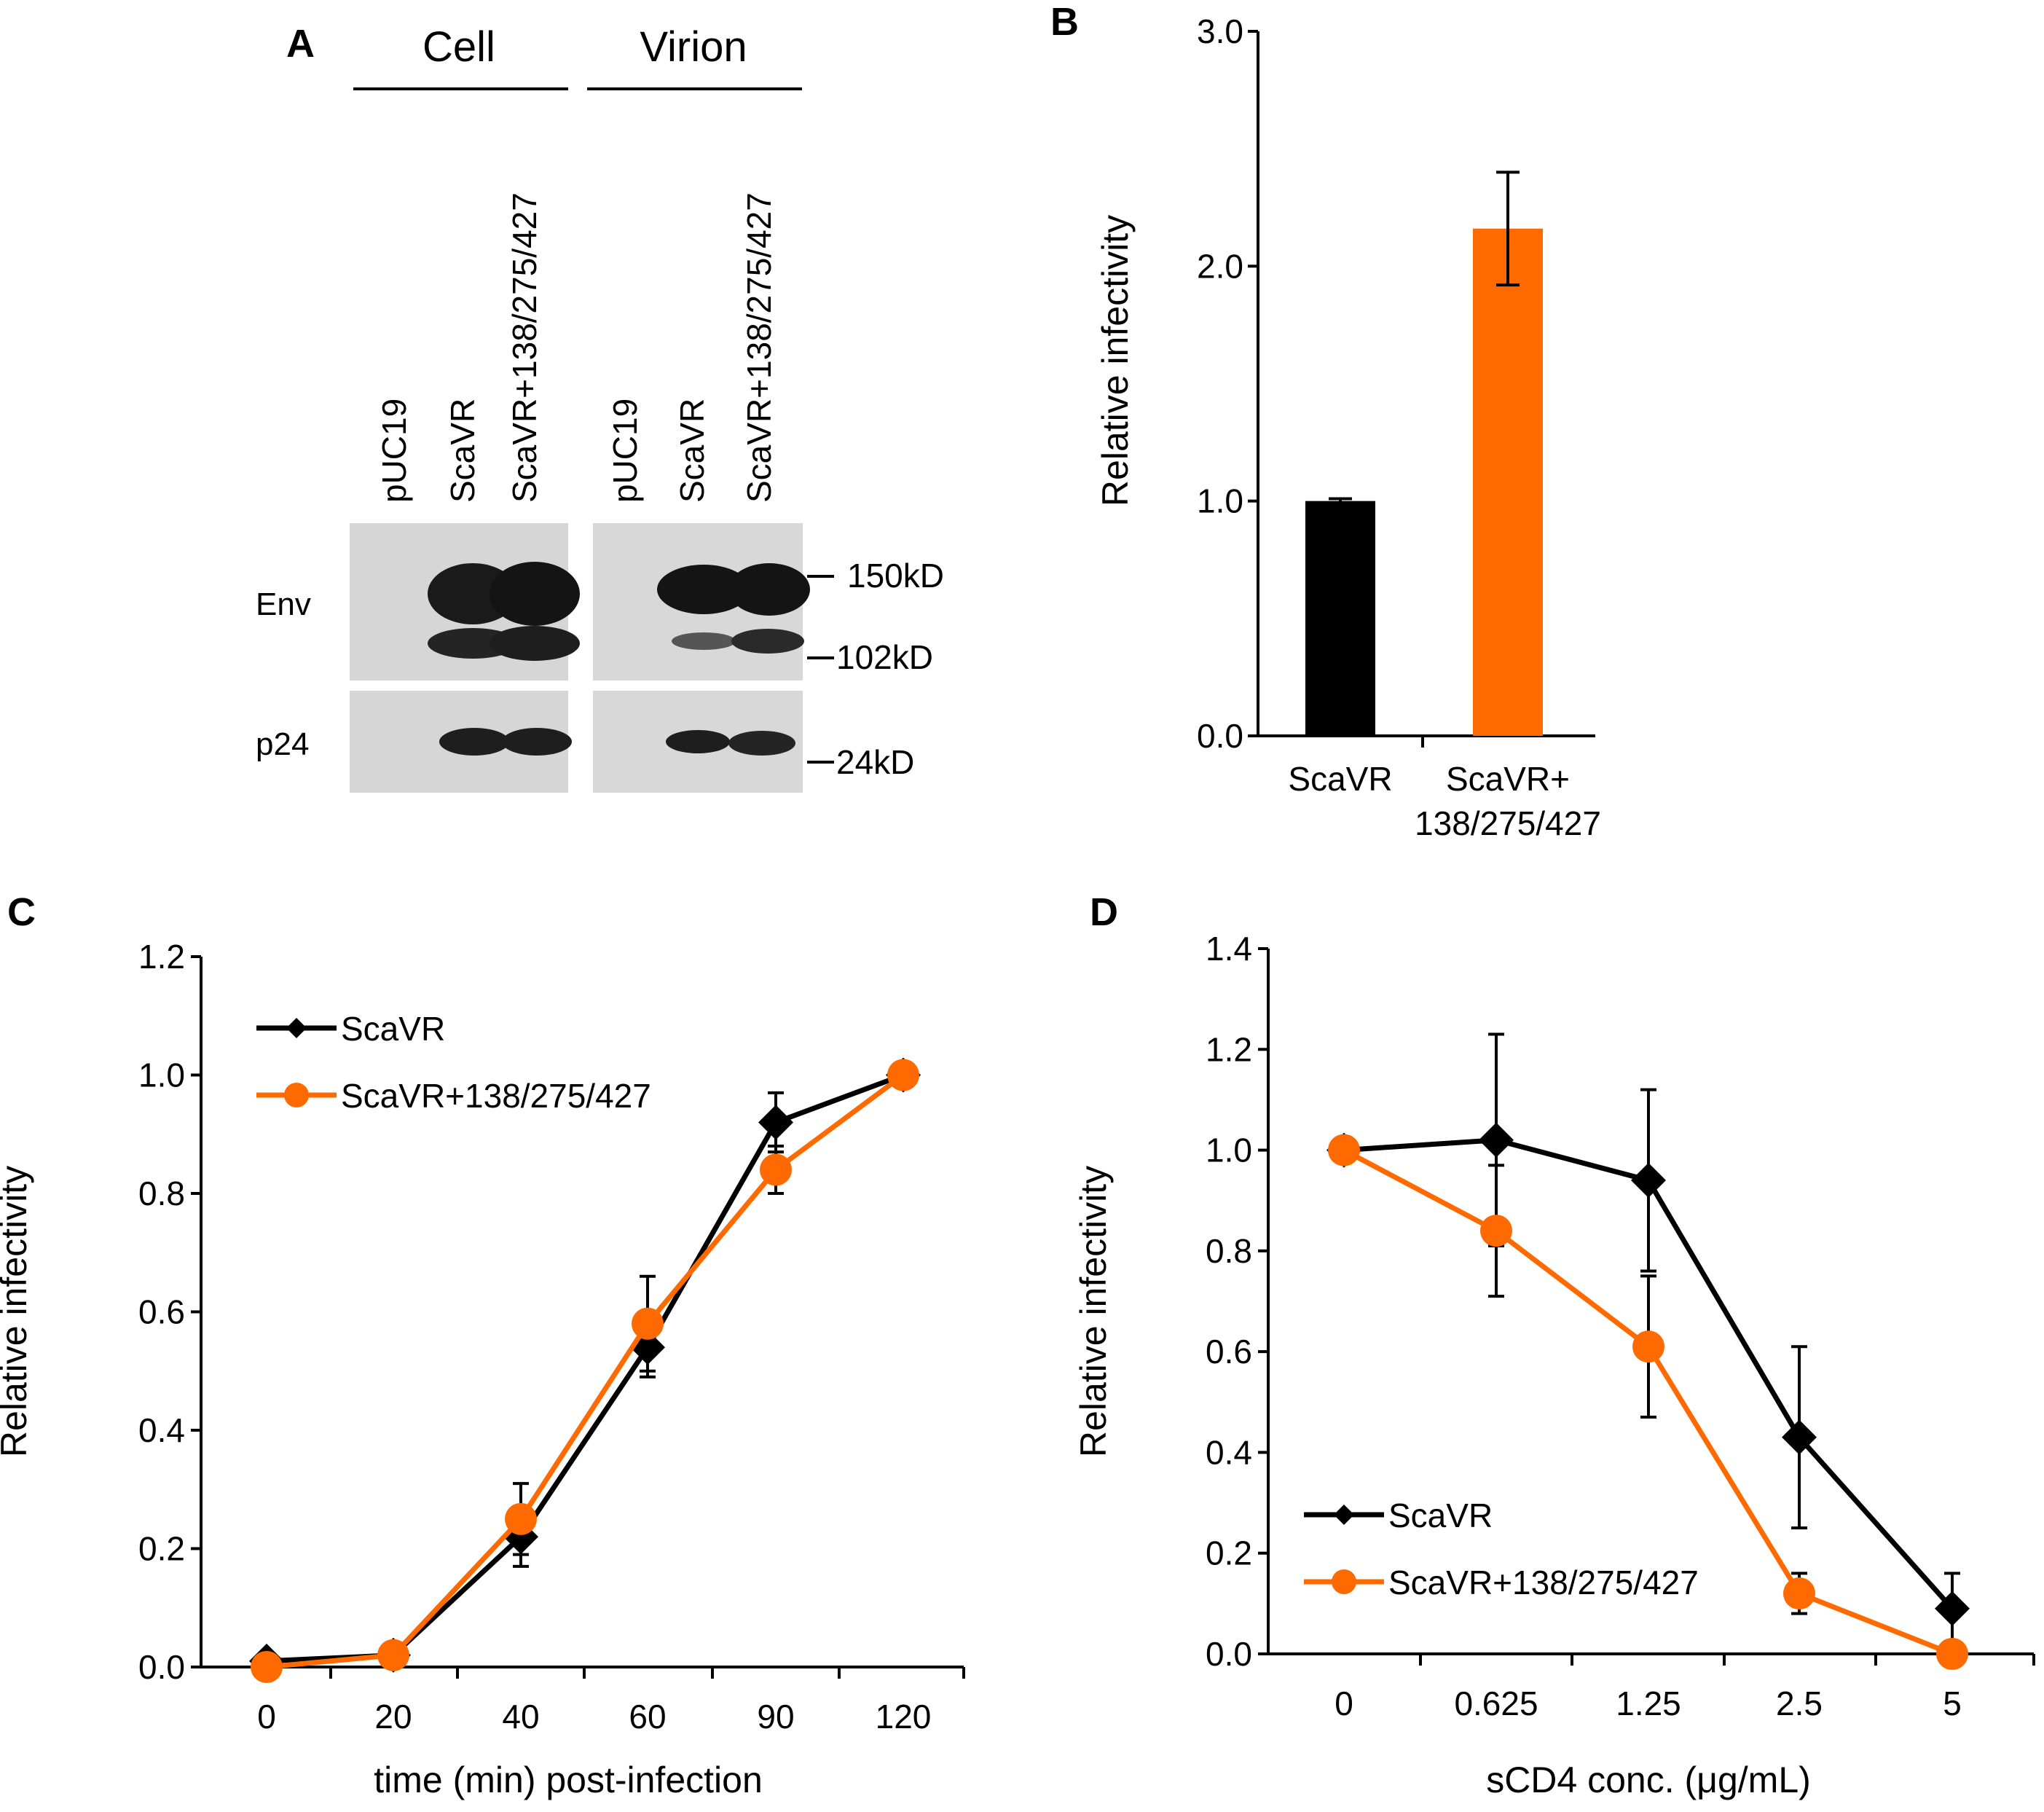  I want to click on x-axis-title: sCD4 conc. (μg/mL), so click(1648, 1780).